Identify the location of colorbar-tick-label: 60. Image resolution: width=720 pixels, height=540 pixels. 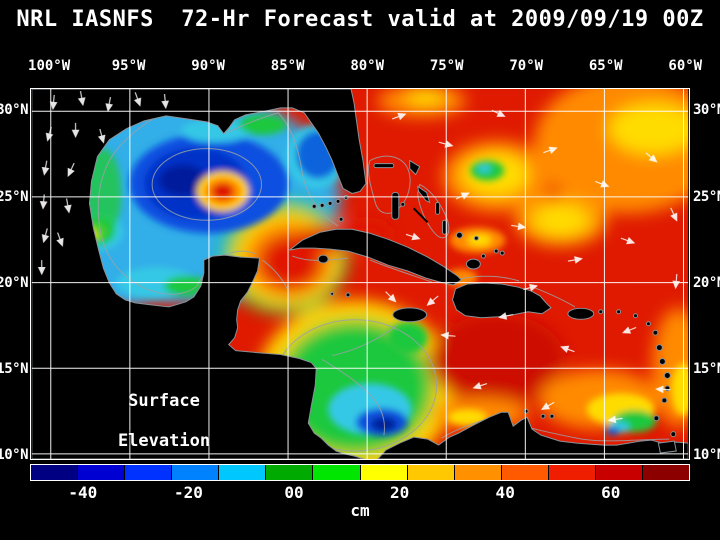
(611, 492).